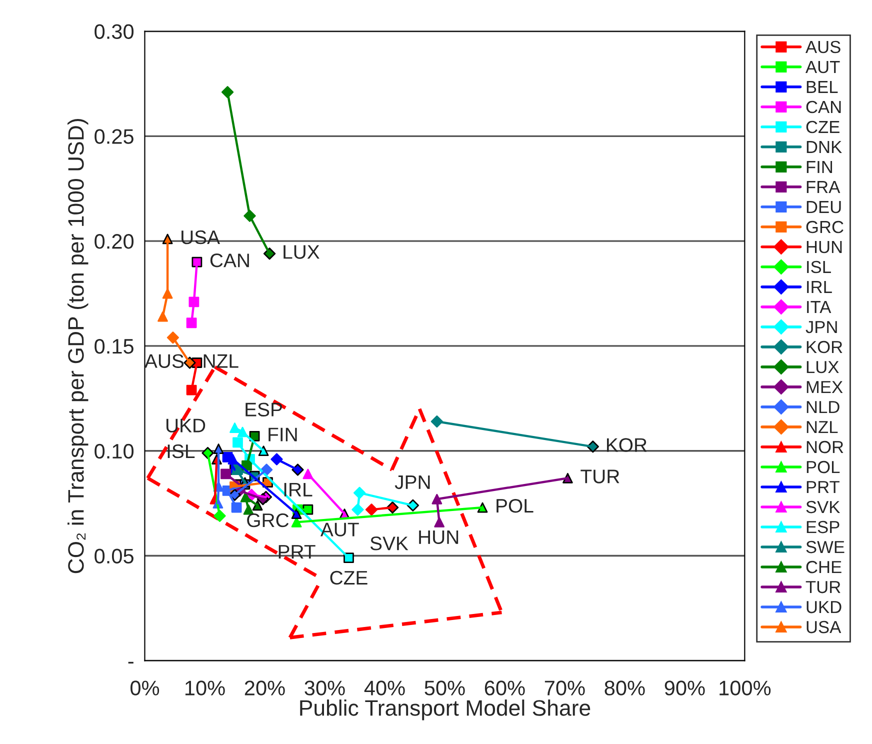  What do you see at coordinates (444, 688) in the screenshot?
I see `x-tick-label: 50%` at bounding box center [444, 688].